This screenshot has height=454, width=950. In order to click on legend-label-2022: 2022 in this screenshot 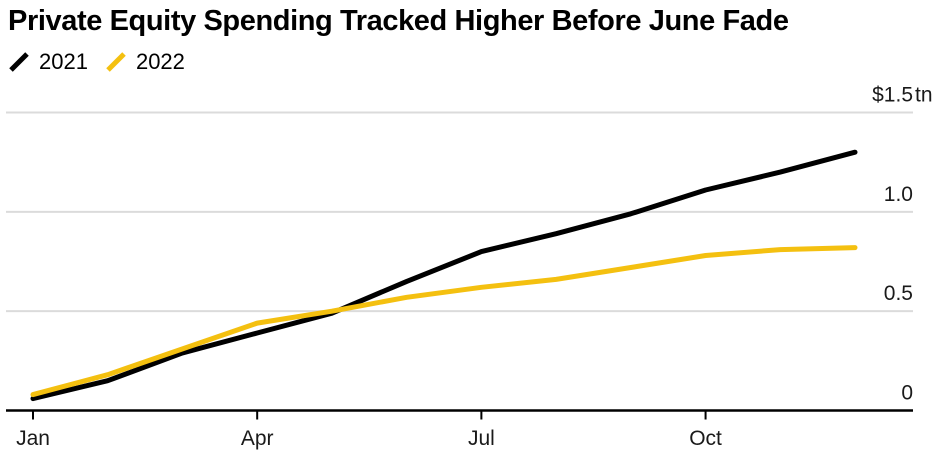, I will do `click(160, 61)`.